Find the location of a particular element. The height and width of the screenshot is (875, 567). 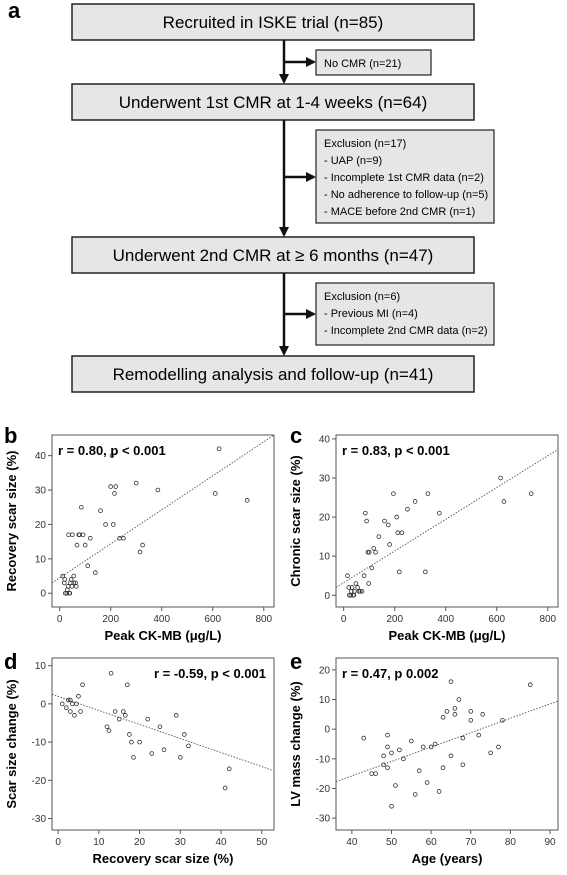

side-box-exclusion-1-line: - No adherence to follow-up (n=5) is located at coordinates (406, 195).